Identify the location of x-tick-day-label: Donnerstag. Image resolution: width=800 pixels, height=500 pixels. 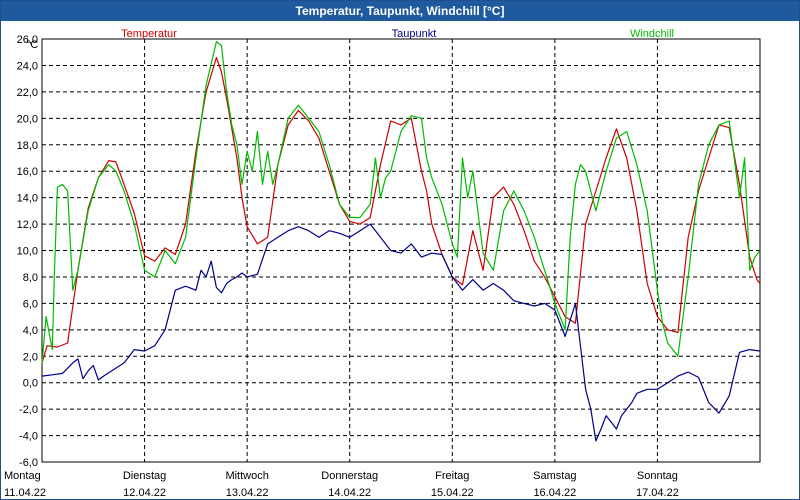
(349, 476).